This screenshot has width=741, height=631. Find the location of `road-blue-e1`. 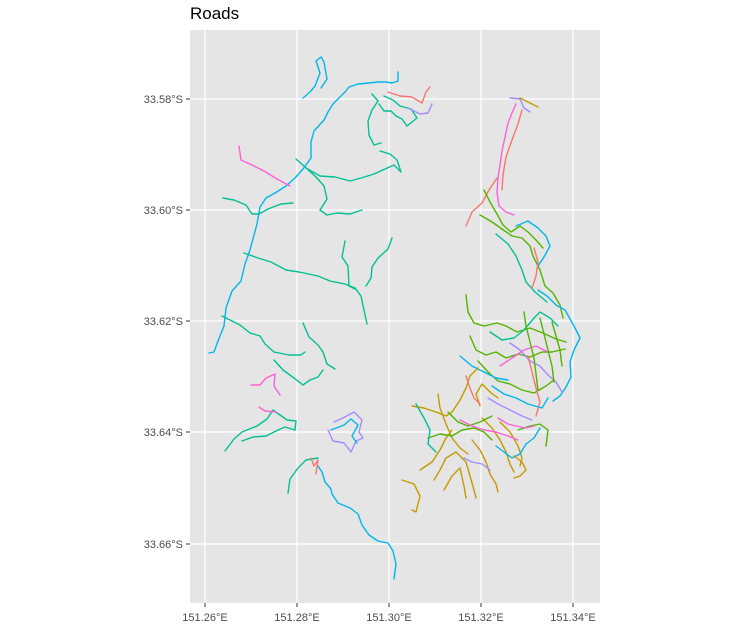

road-blue-e1 is located at coordinates (533, 243).